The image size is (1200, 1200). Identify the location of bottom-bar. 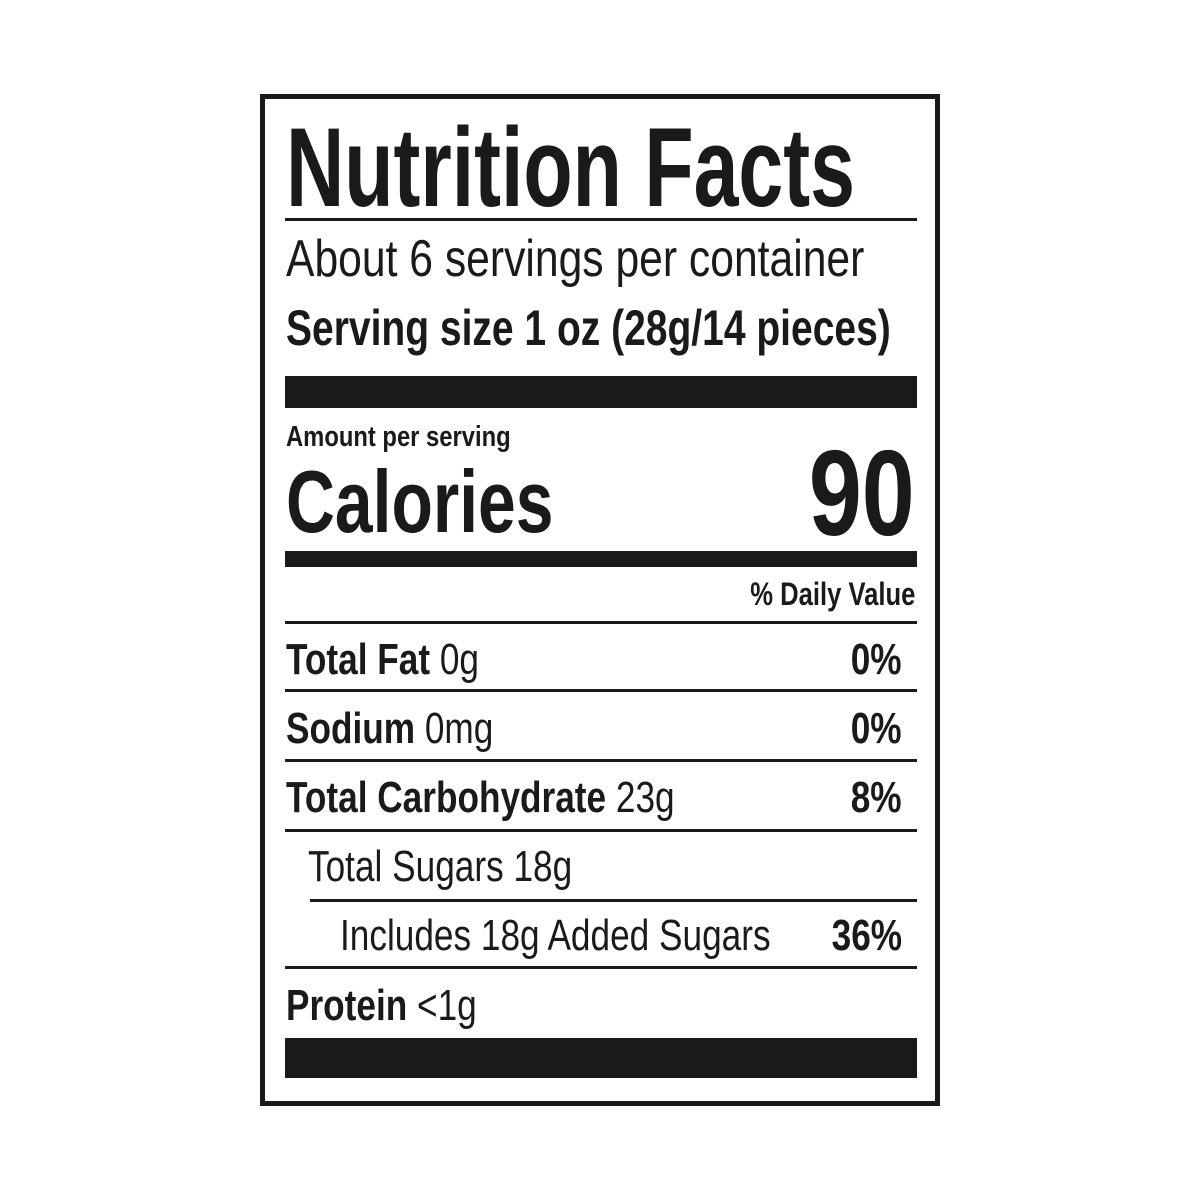
(601, 1058).